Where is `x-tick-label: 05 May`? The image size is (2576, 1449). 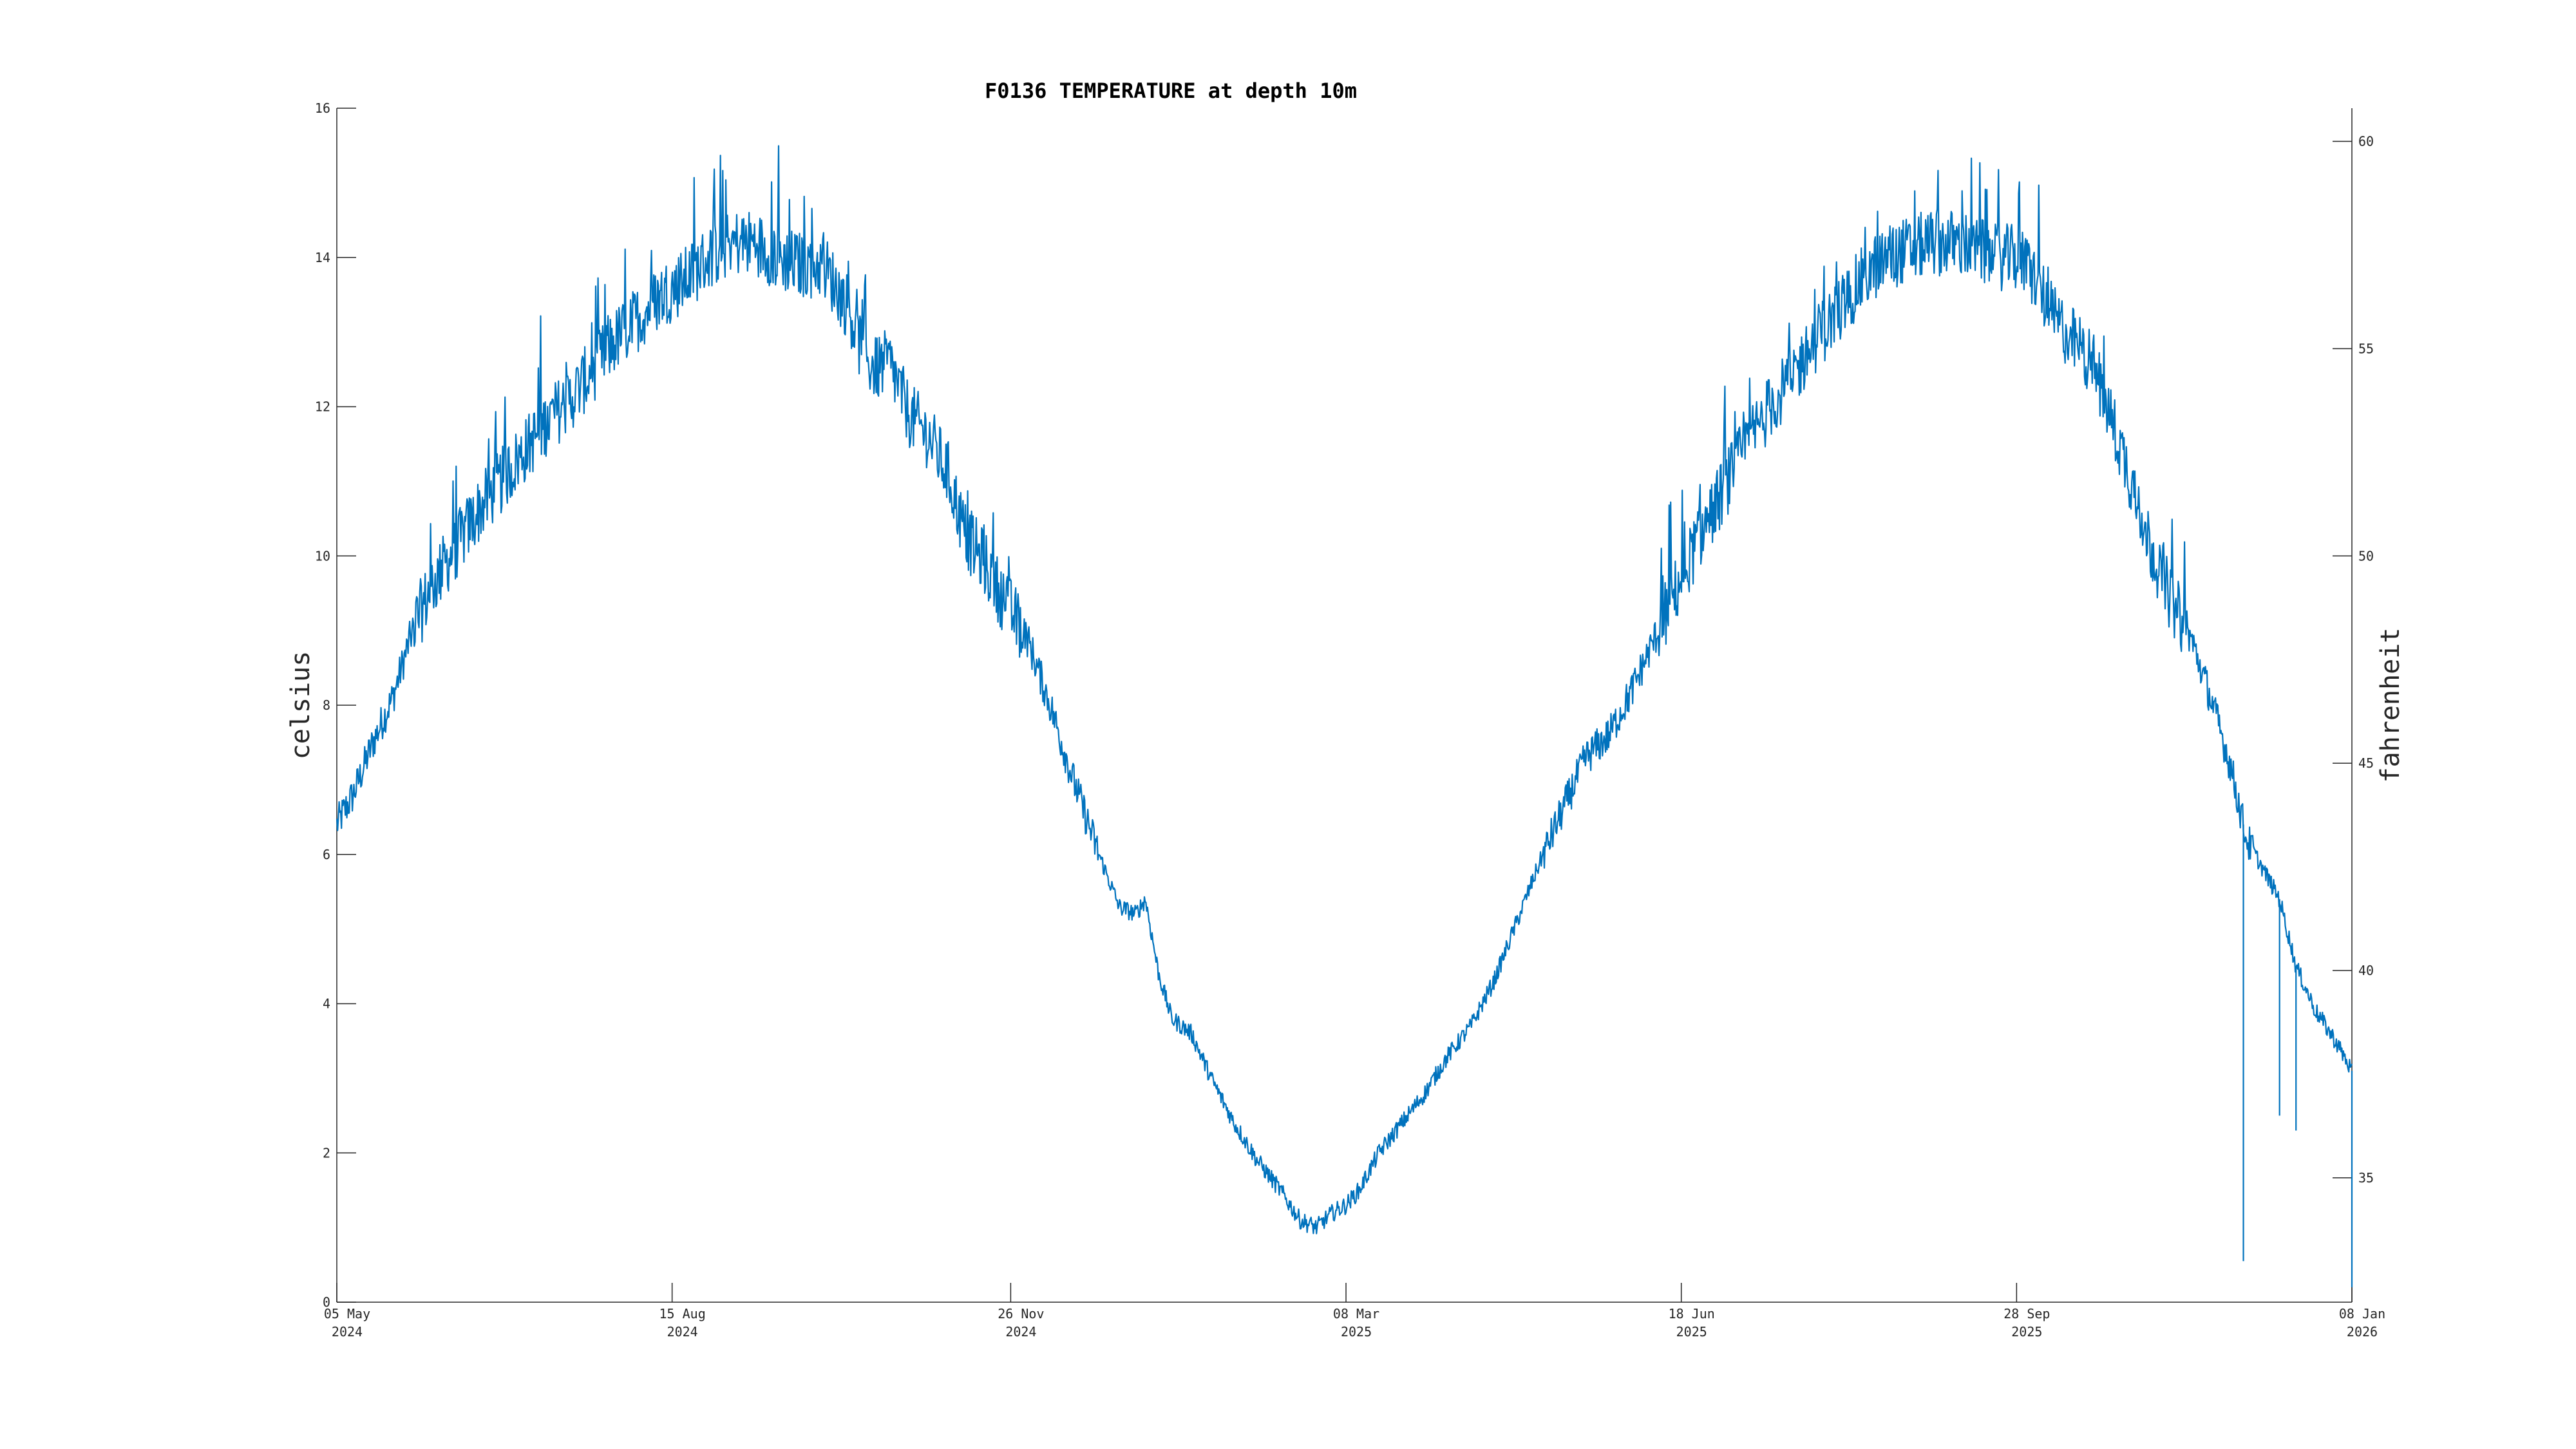 x-tick-label: 05 May is located at coordinates (347, 1314).